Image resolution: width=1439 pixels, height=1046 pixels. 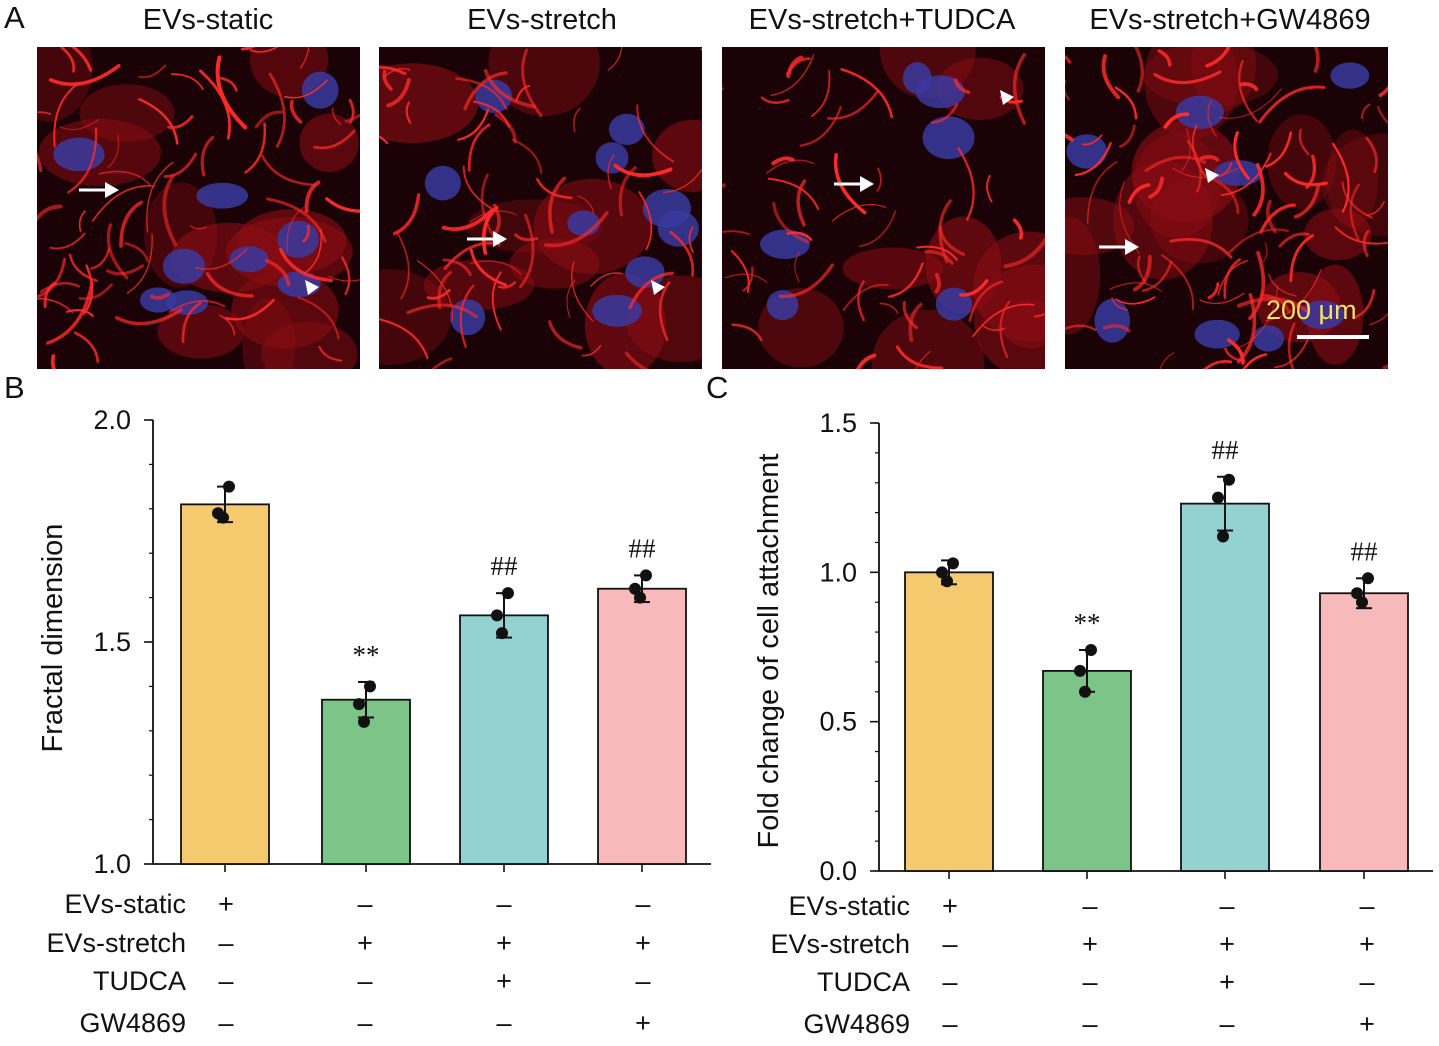 What do you see at coordinates (867, 184) in the screenshot?
I see `arrow-marker-head` at bounding box center [867, 184].